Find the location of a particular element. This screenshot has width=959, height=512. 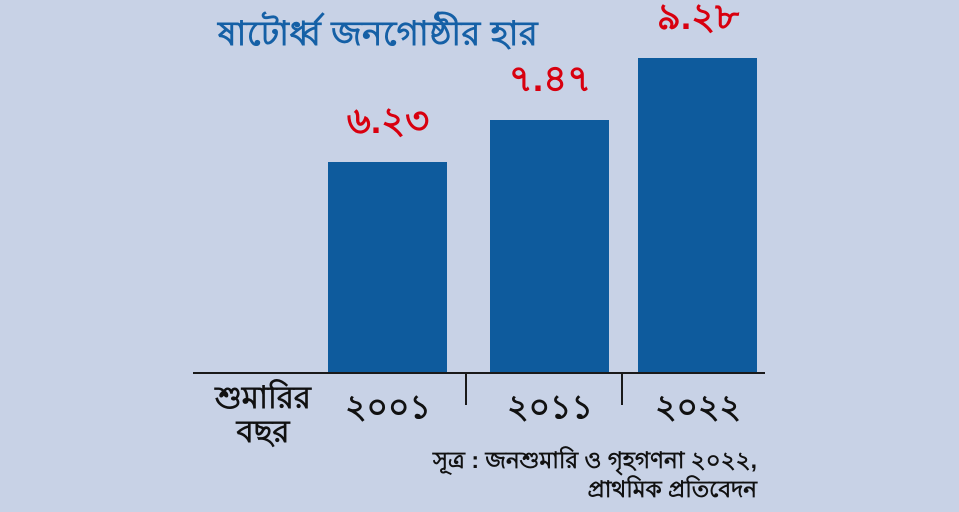

x-axis-line is located at coordinates (479, 373).